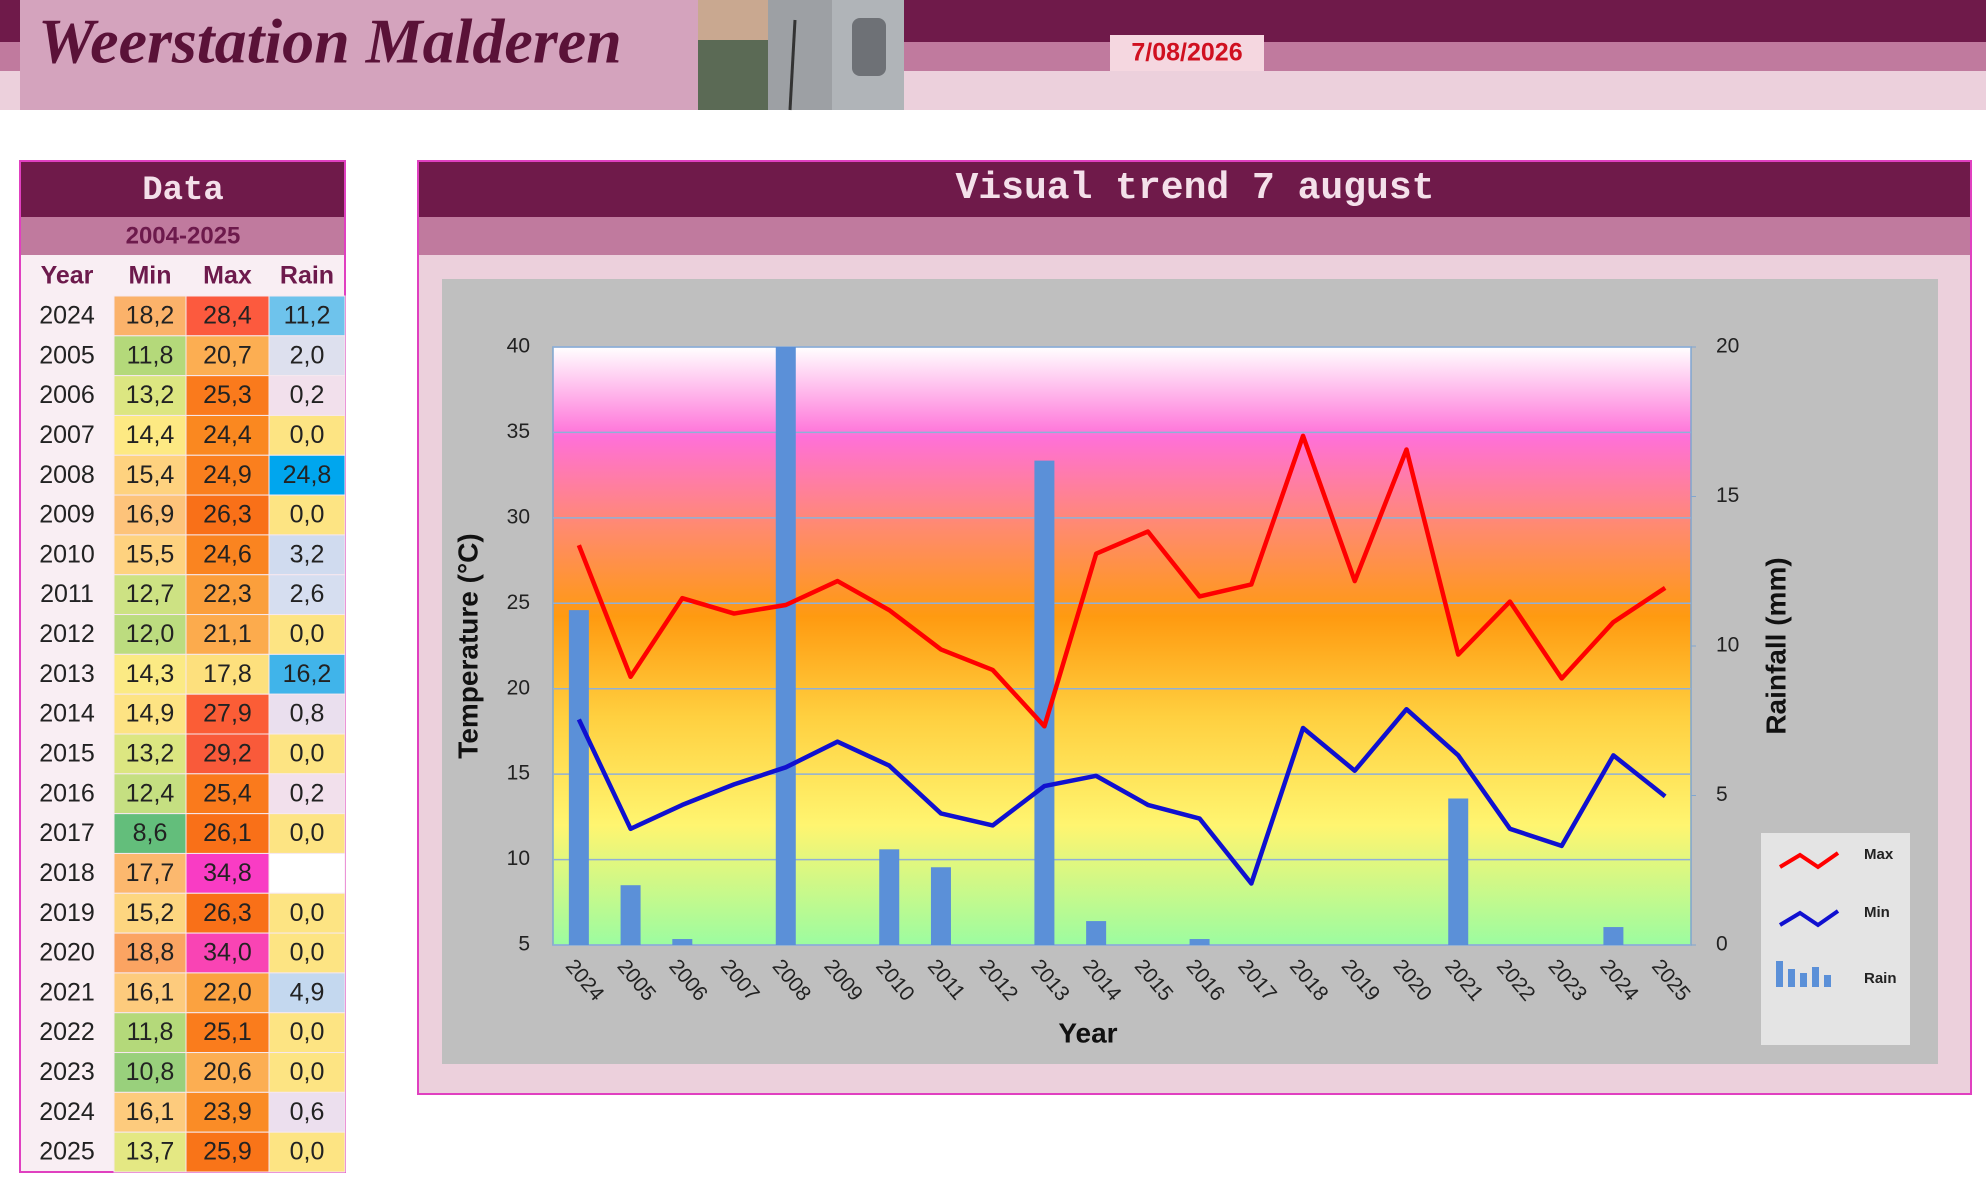 The height and width of the screenshot is (1184, 1986). What do you see at coordinates (518, 346) in the screenshot?
I see `y-tick-label: 40` at bounding box center [518, 346].